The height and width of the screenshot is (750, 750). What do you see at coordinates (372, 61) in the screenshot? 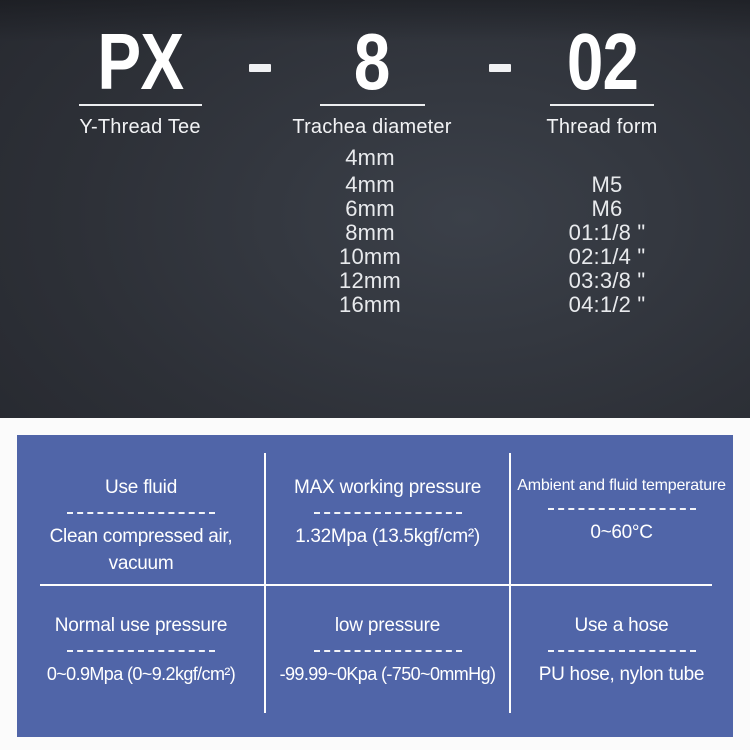
I see `model-code-8: 8` at bounding box center [372, 61].